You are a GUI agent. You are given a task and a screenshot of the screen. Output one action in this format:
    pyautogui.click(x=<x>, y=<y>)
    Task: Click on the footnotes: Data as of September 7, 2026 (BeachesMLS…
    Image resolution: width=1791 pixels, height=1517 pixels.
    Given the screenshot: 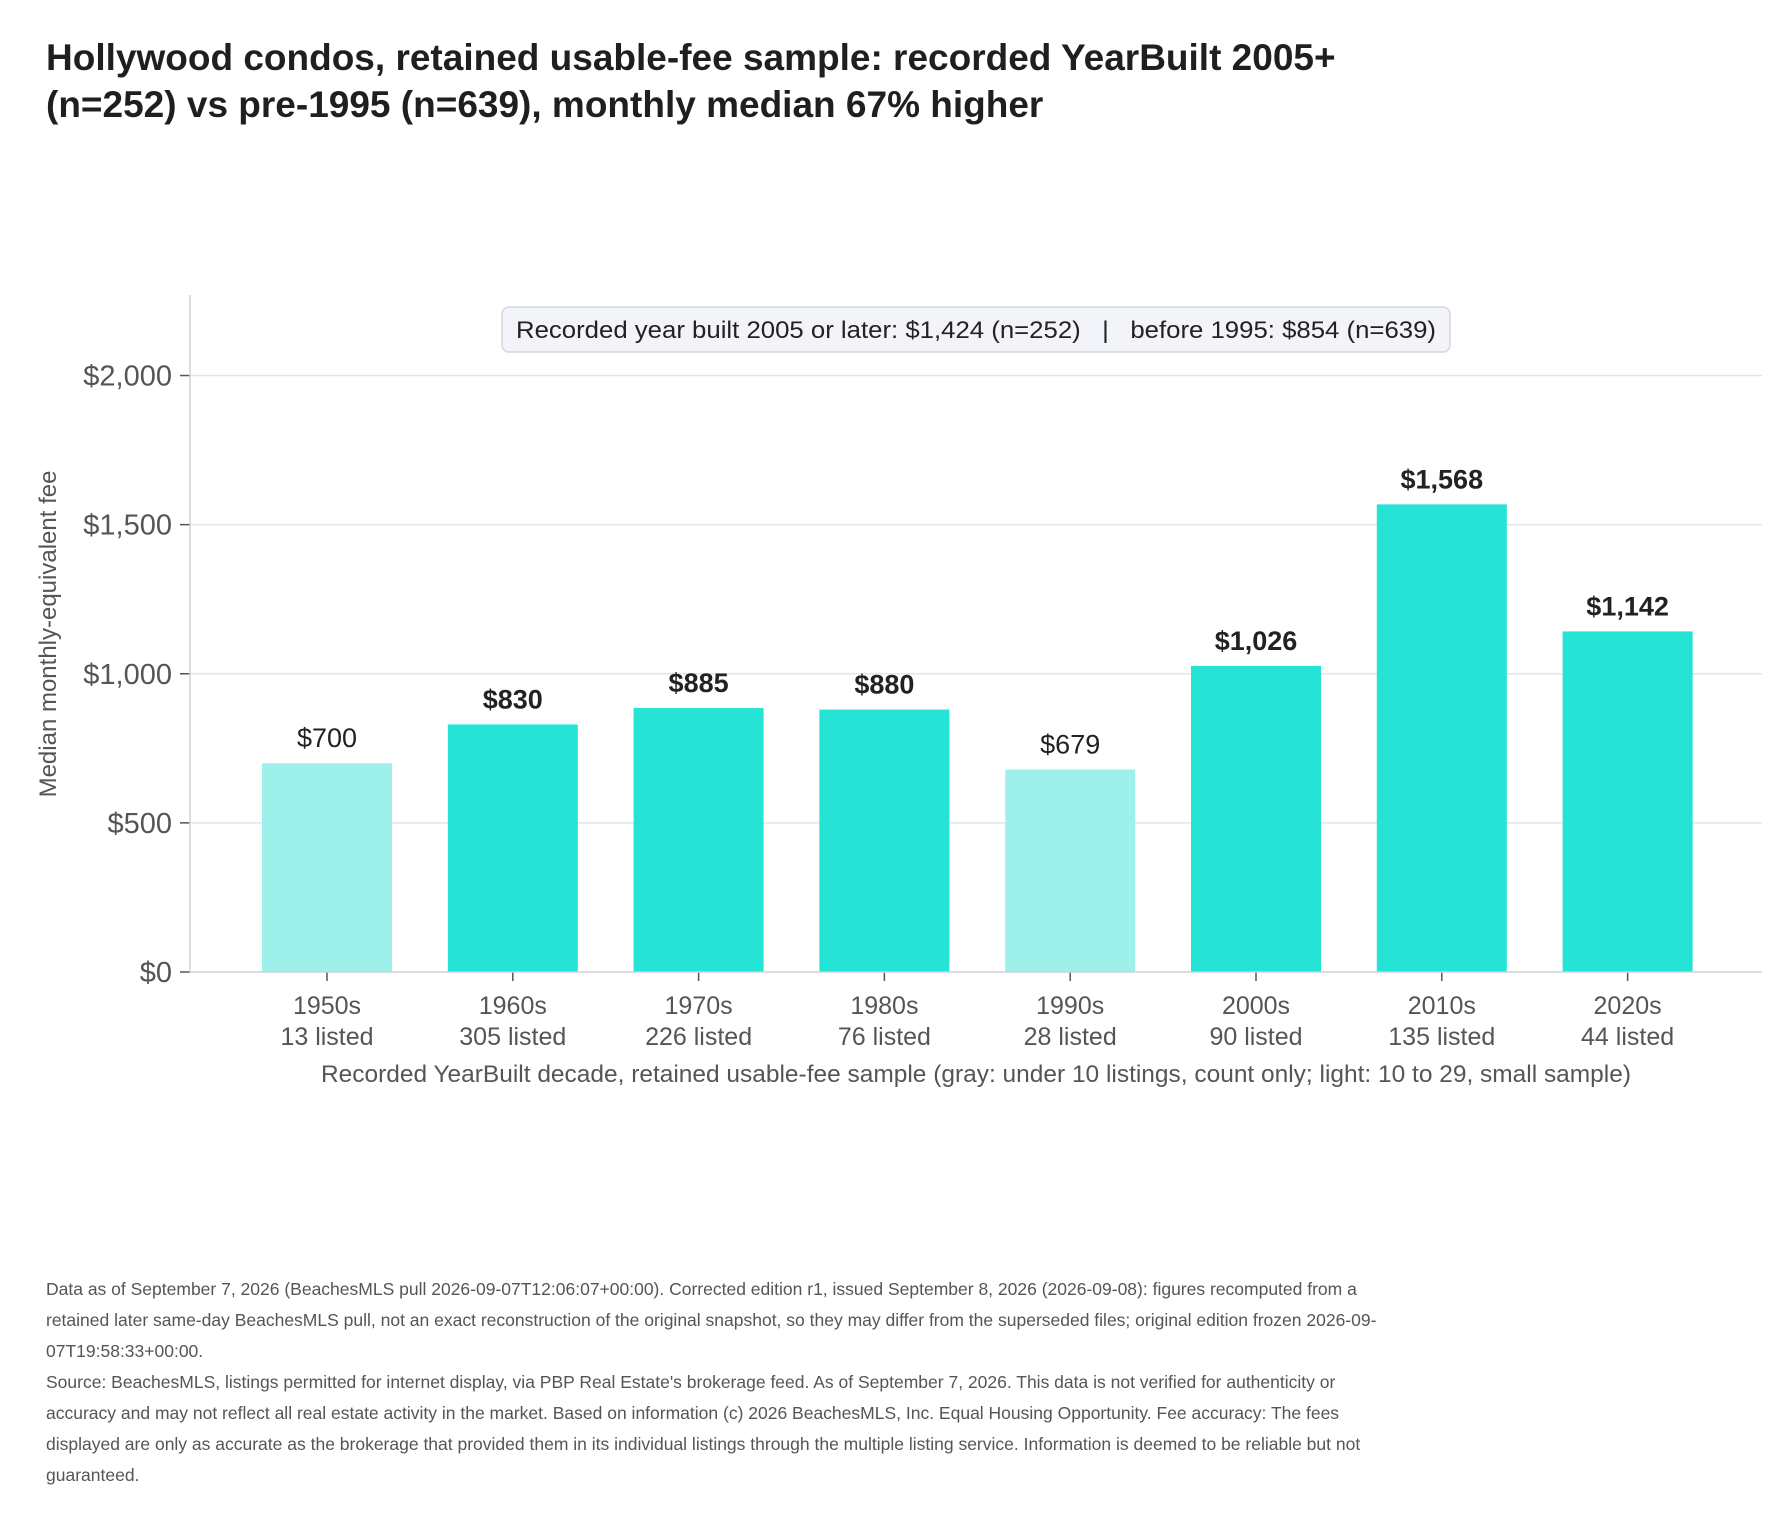 What is the action you would take?
    pyautogui.click(x=726, y=1382)
    